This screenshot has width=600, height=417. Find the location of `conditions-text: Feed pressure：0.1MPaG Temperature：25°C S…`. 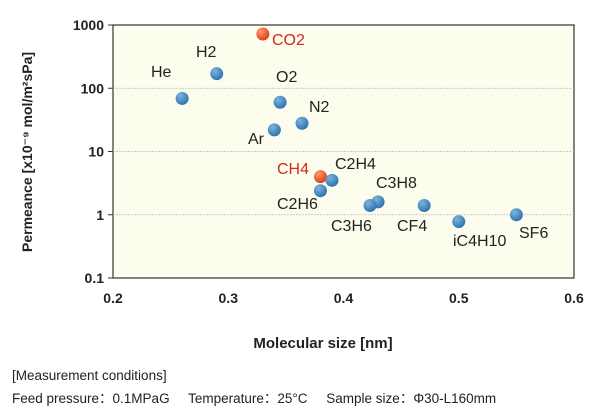

conditions-text: Feed pressure：0.1MPaG Temperature：25°C S… is located at coordinates (254, 398).